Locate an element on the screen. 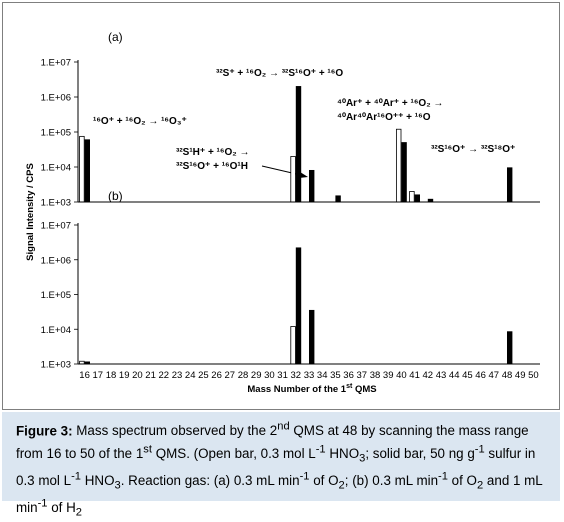  x-tick-label: 19 is located at coordinates (124, 375).